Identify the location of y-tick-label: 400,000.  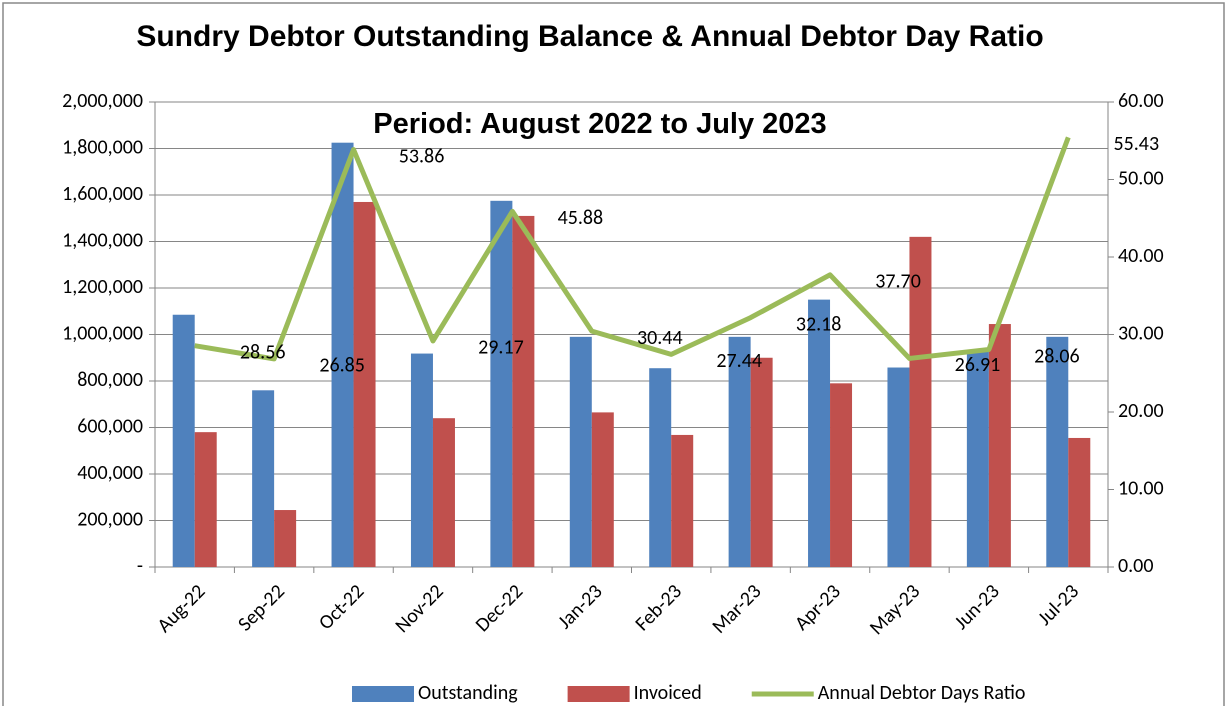
(110, 473).